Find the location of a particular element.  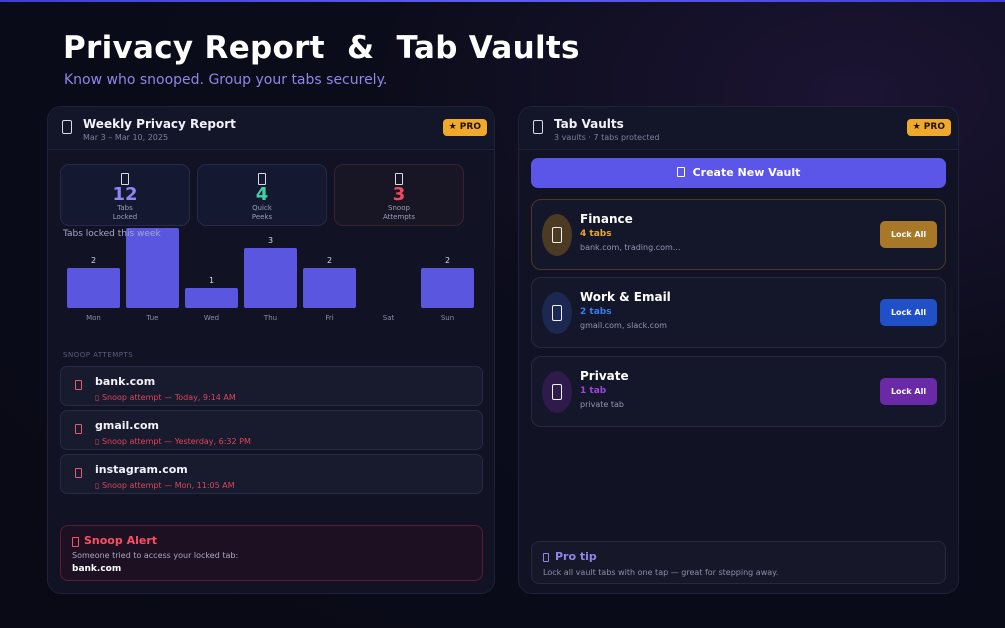

vault-icon is located at coordinates (538, 127).